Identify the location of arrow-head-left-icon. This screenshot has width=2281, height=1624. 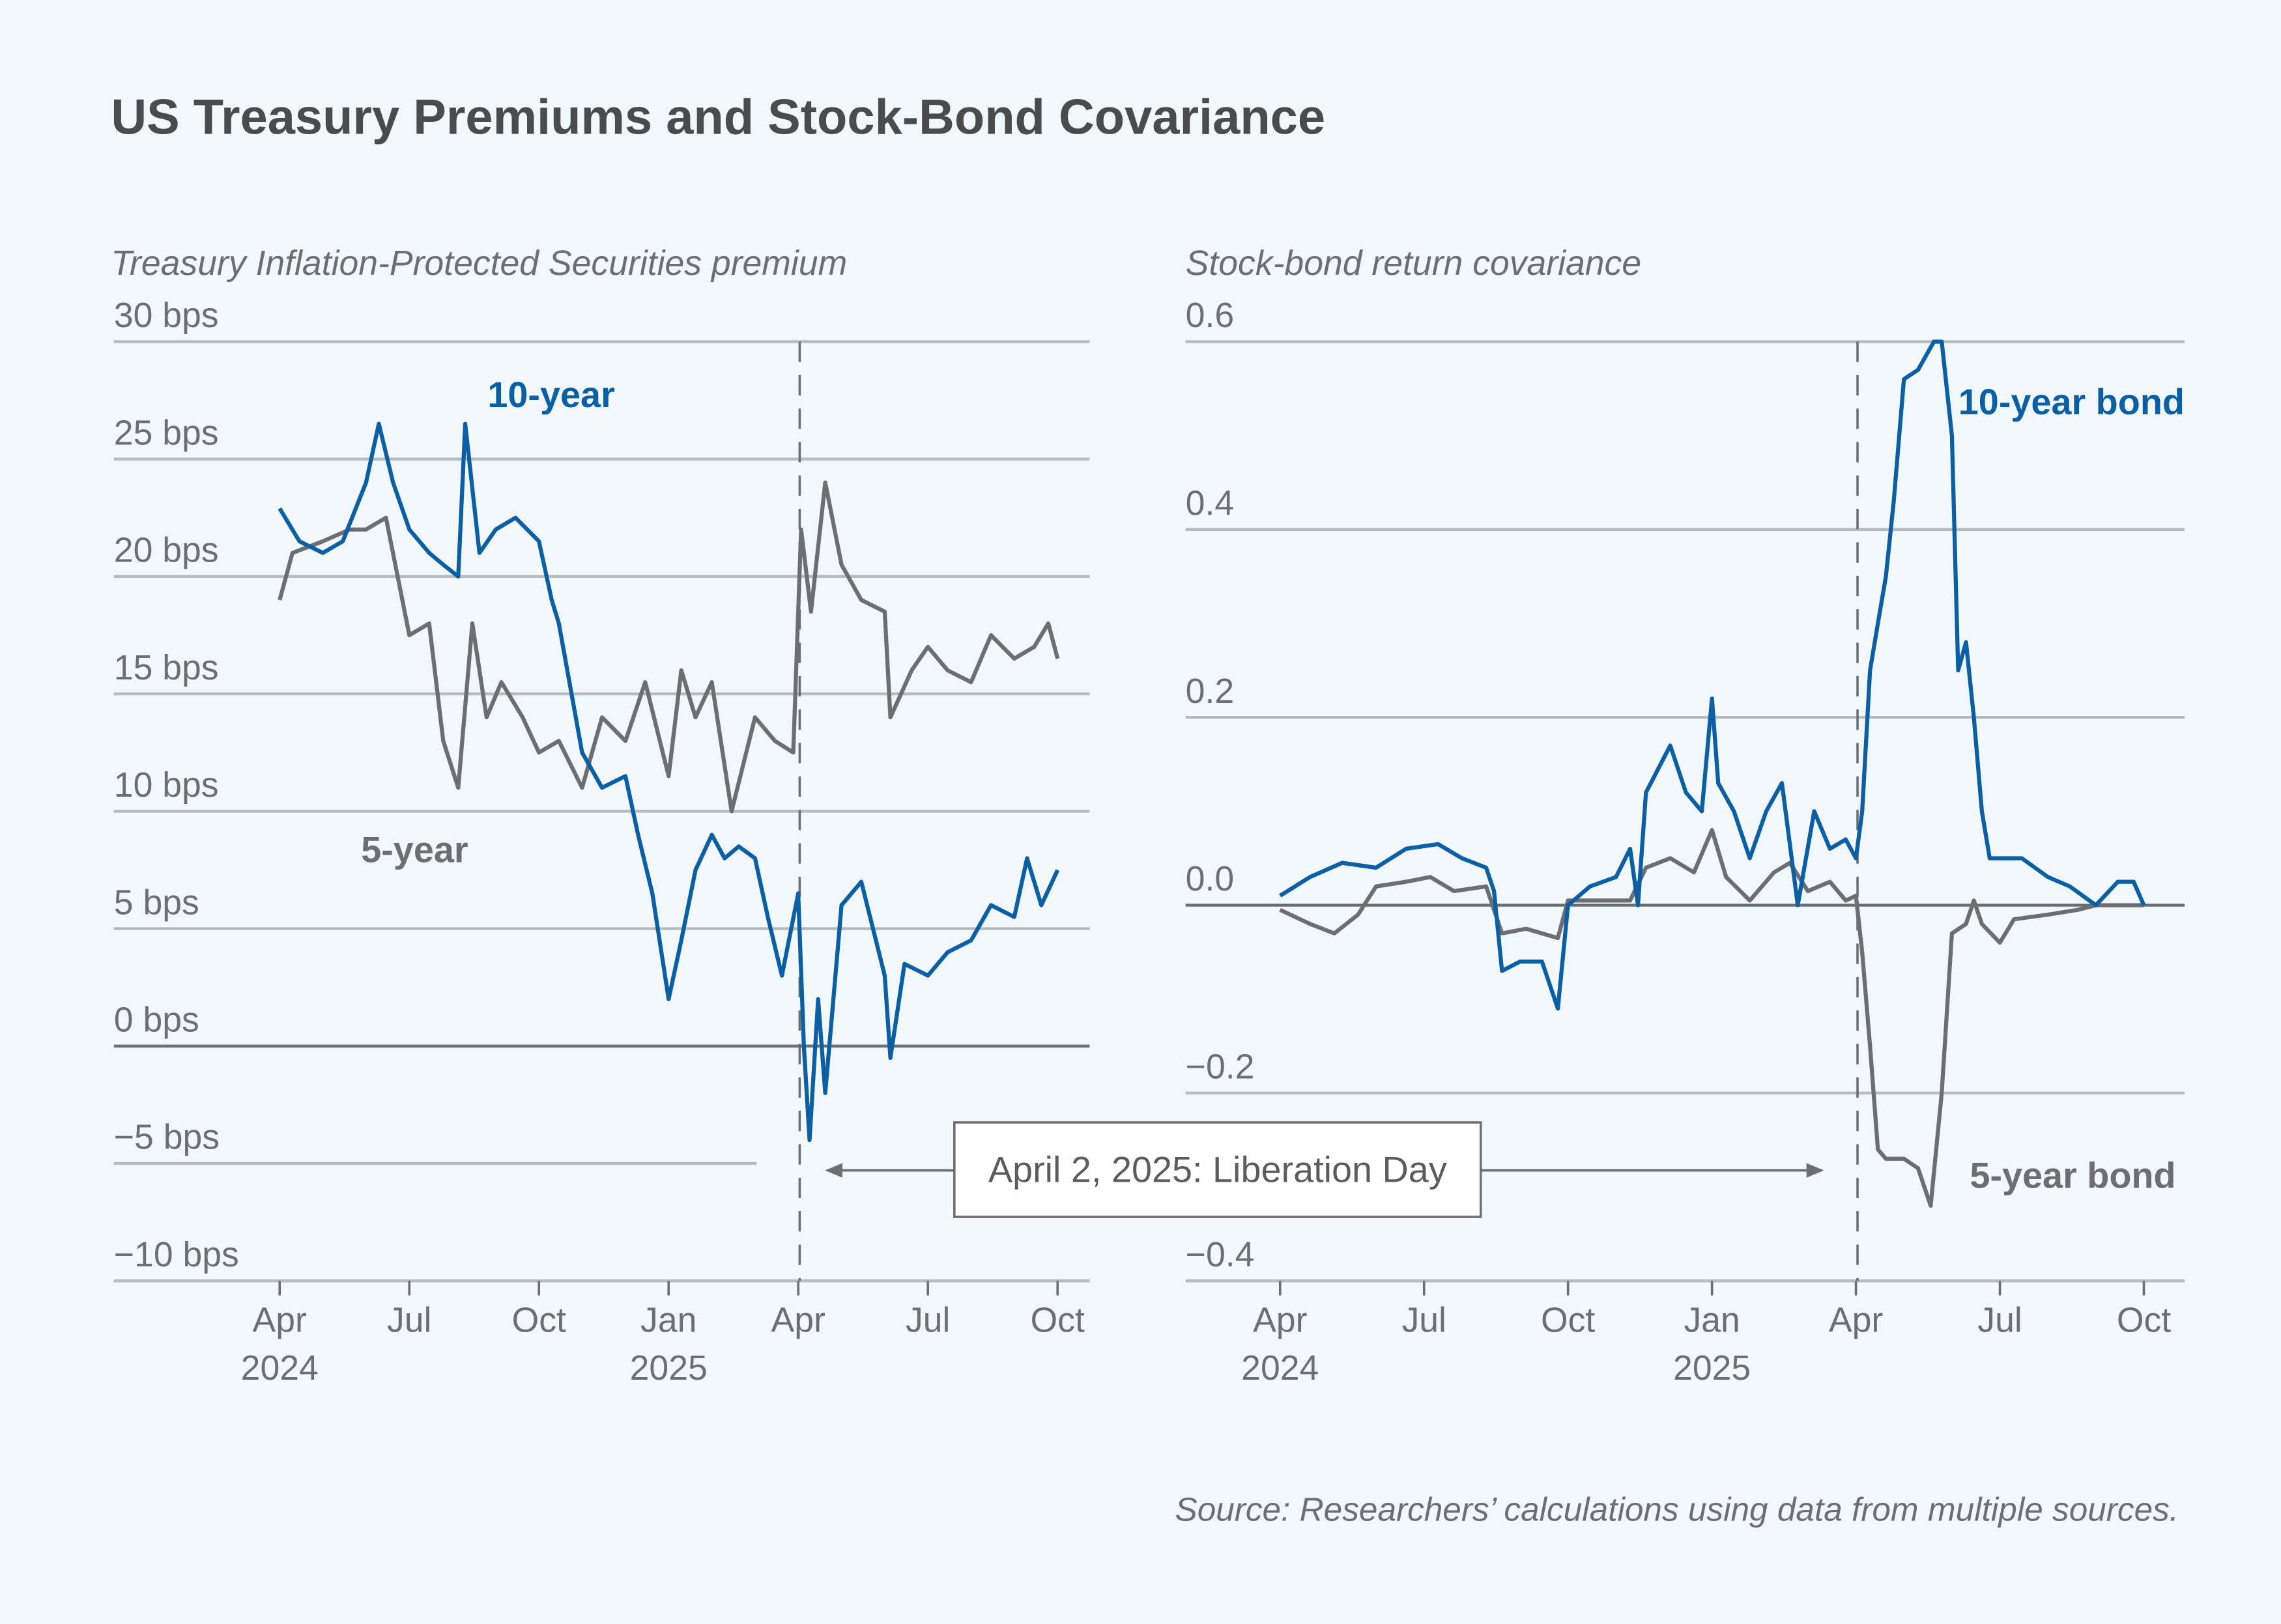
(833, 1170).